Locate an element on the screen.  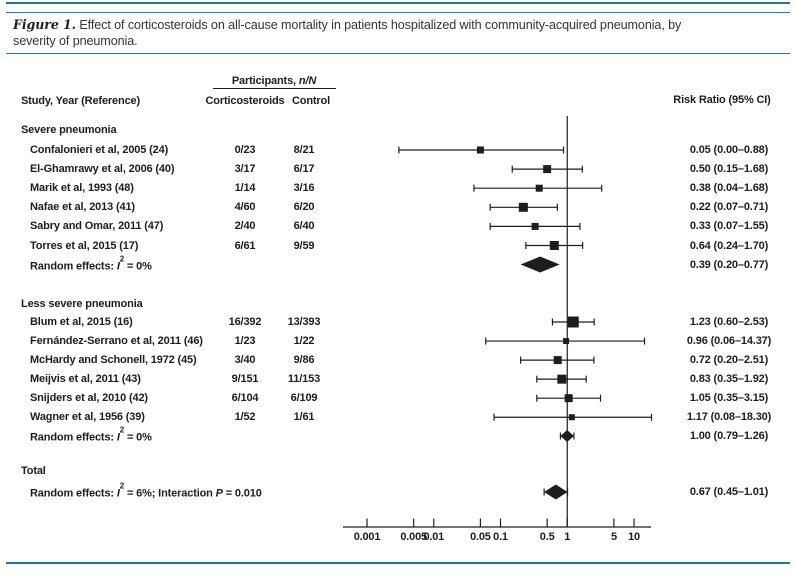
section-header: Severe pneumonia is located at coordinates (69, 130).